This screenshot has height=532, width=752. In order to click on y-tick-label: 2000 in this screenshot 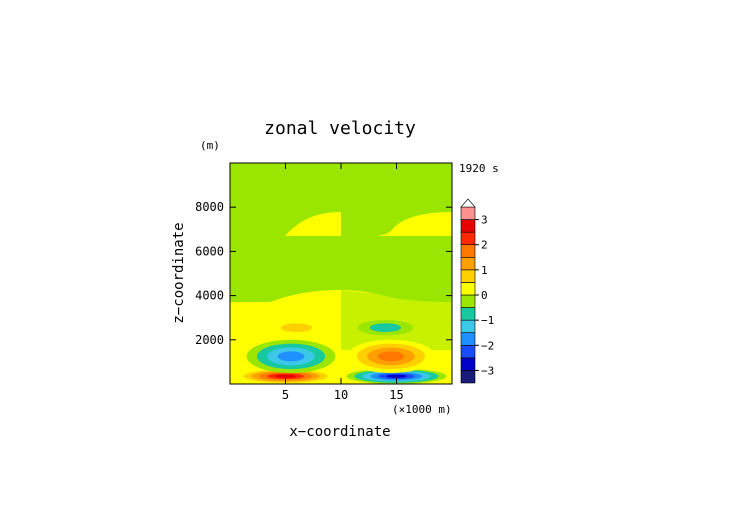, I will do `click(209, 340)`.